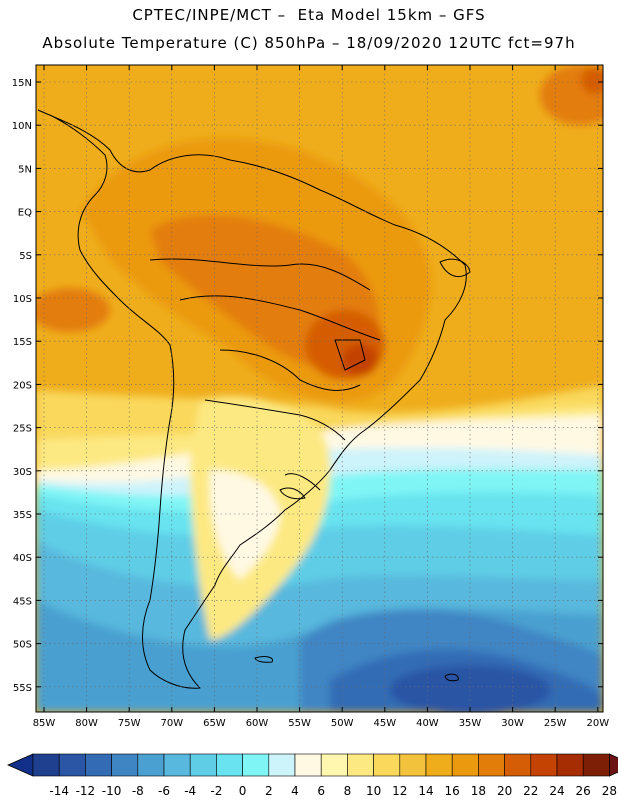  What do you see at coordinates (597, 723) in the screenshot?
I see `lon-label: 20W` at bounding box center [597, 723].